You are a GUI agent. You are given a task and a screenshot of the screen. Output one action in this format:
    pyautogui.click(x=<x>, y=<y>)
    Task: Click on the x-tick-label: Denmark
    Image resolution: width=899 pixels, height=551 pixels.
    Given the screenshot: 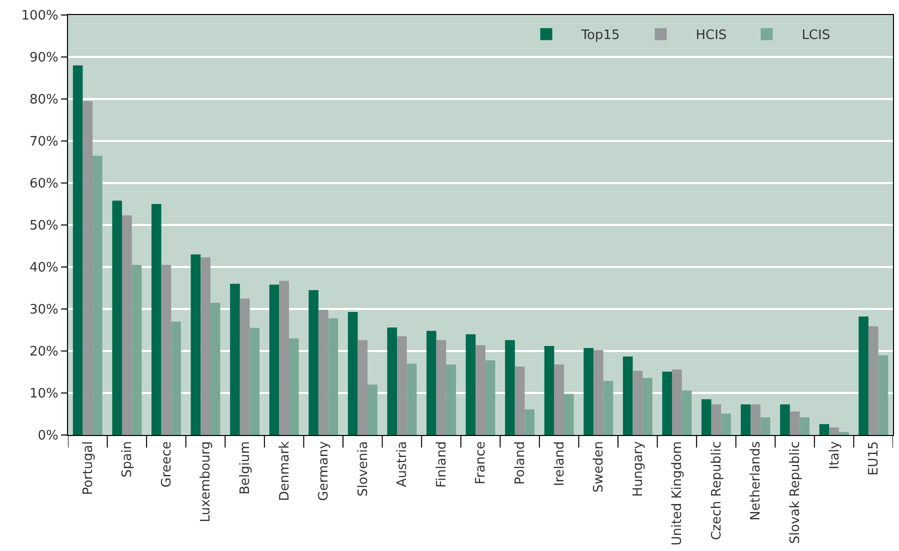 What is the action you would take?
    pyautogui.click(x=284, y=470)
    